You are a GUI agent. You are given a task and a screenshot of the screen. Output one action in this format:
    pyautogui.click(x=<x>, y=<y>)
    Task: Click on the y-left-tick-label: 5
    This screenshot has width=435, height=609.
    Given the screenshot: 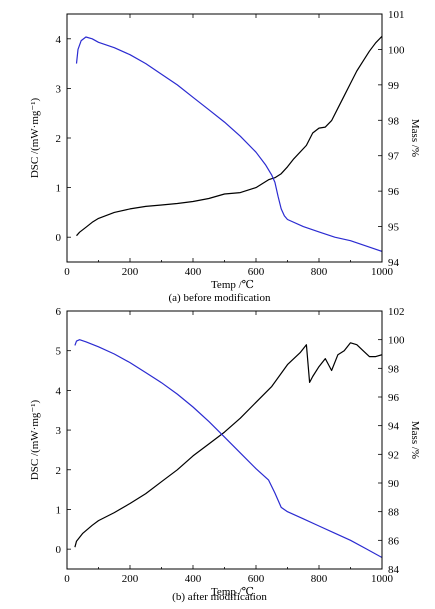 What is the action you would take?
    pyautogui.click(x=59, y=352)
    